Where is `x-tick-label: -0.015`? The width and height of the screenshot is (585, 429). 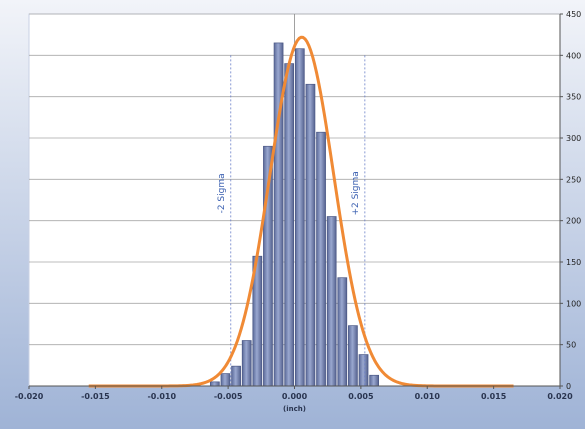 x-tick-label: -0.015 is located at coordinates (95, 396).